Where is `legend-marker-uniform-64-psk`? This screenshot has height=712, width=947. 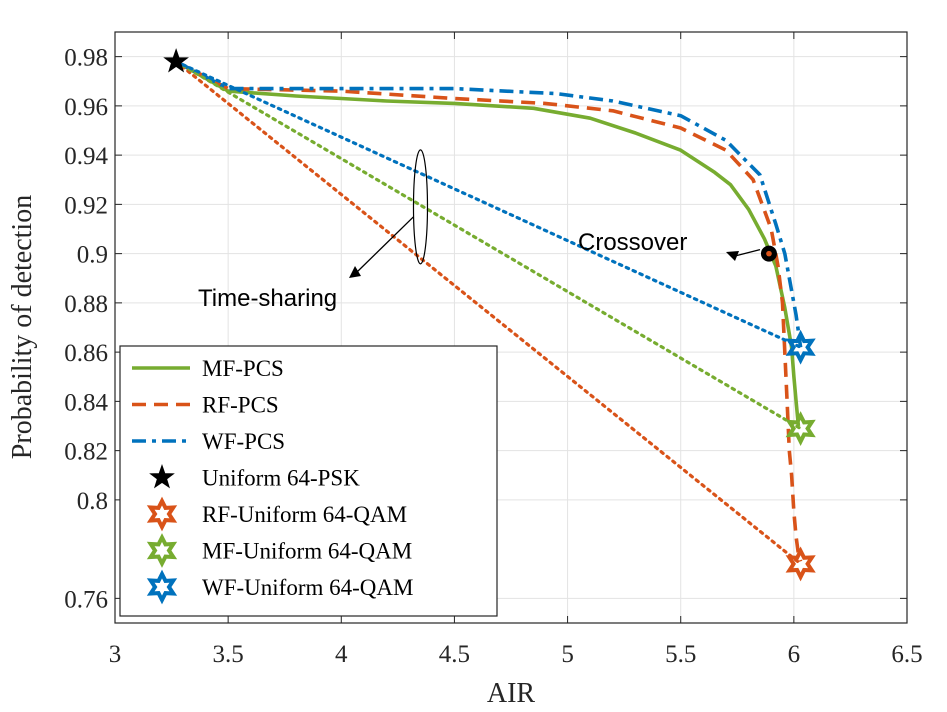 legend-marker-uniform-64-psk is located at coordinates (162, 476).